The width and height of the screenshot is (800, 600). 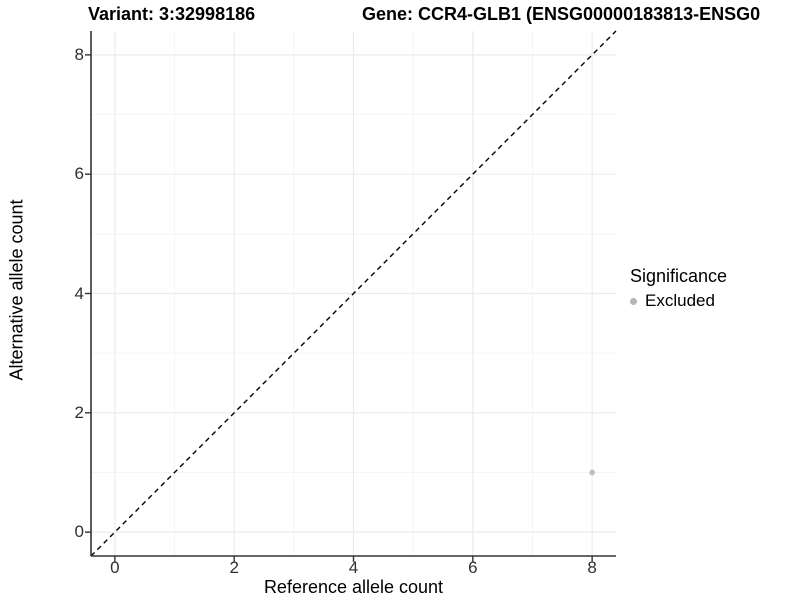 I want to click on x-tick-label: 2, so click(x=234, y=567).